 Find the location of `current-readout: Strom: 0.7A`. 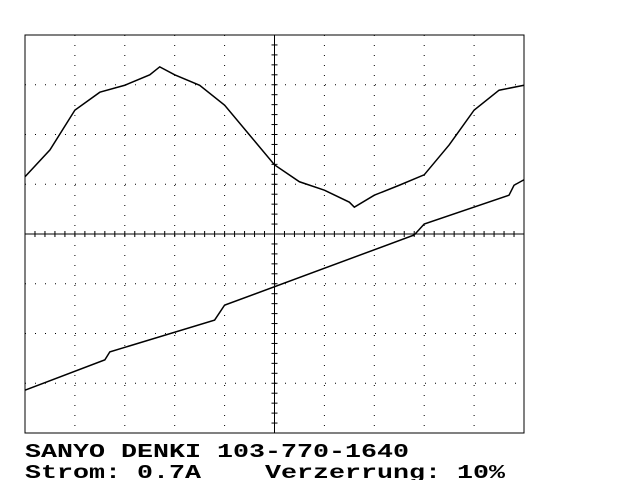

current-readout: Strom: 0.7A is located at coordinates (113, 471).